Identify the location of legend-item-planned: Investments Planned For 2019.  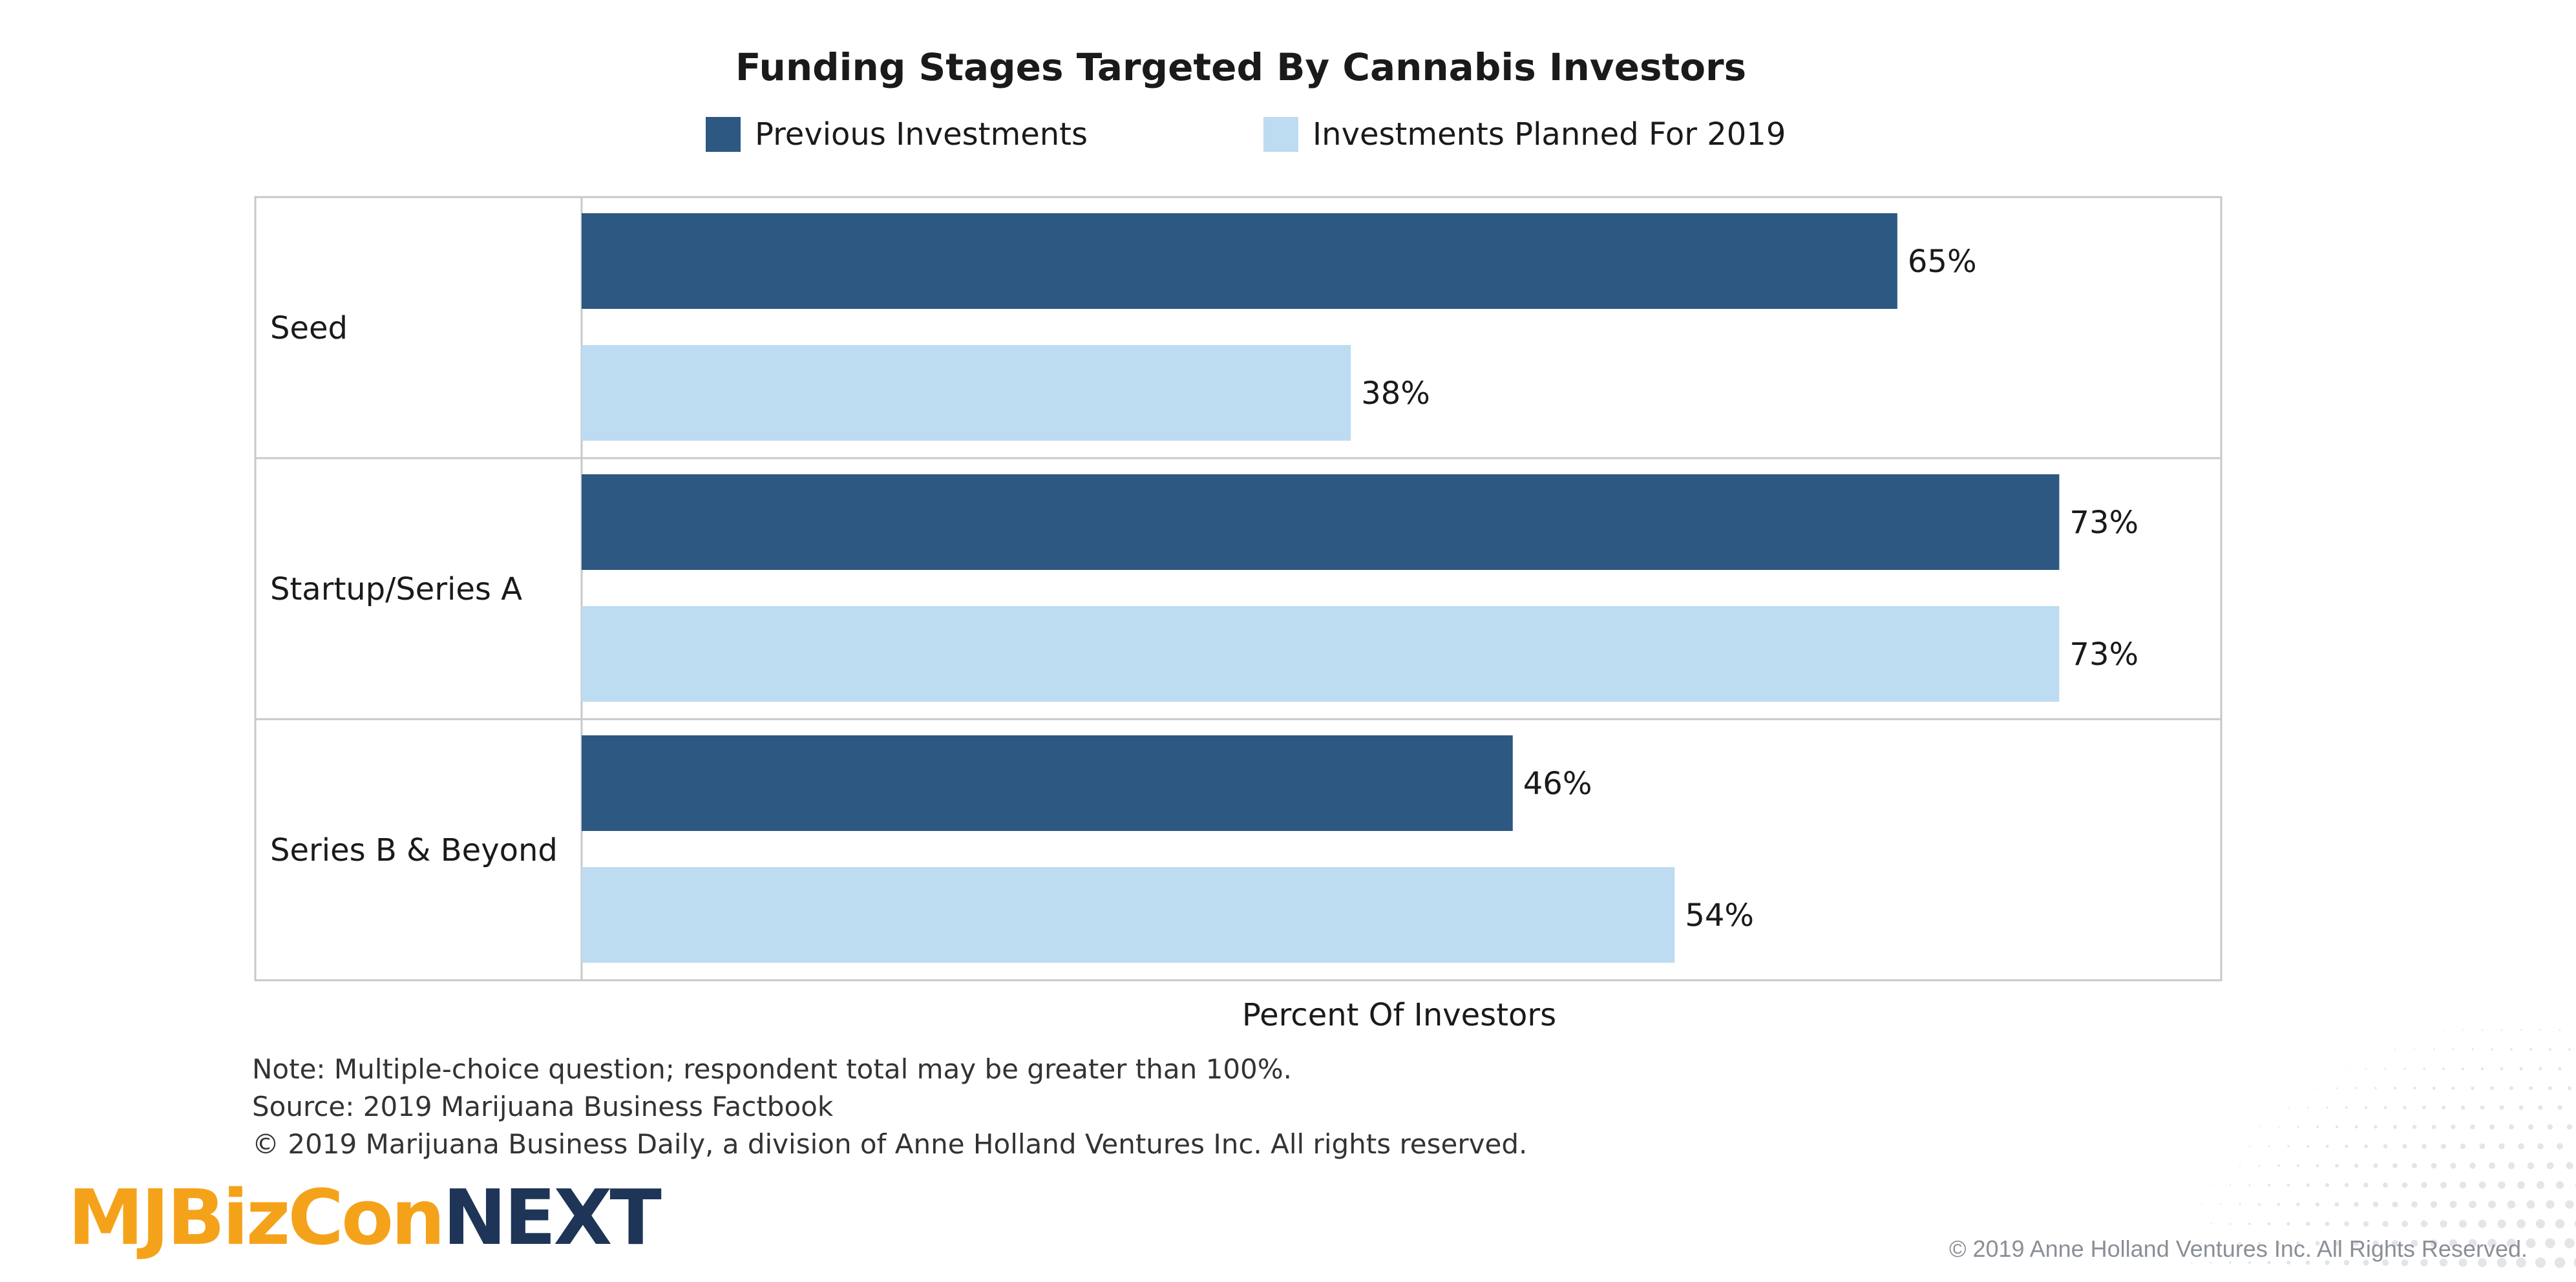
(1524, 134).